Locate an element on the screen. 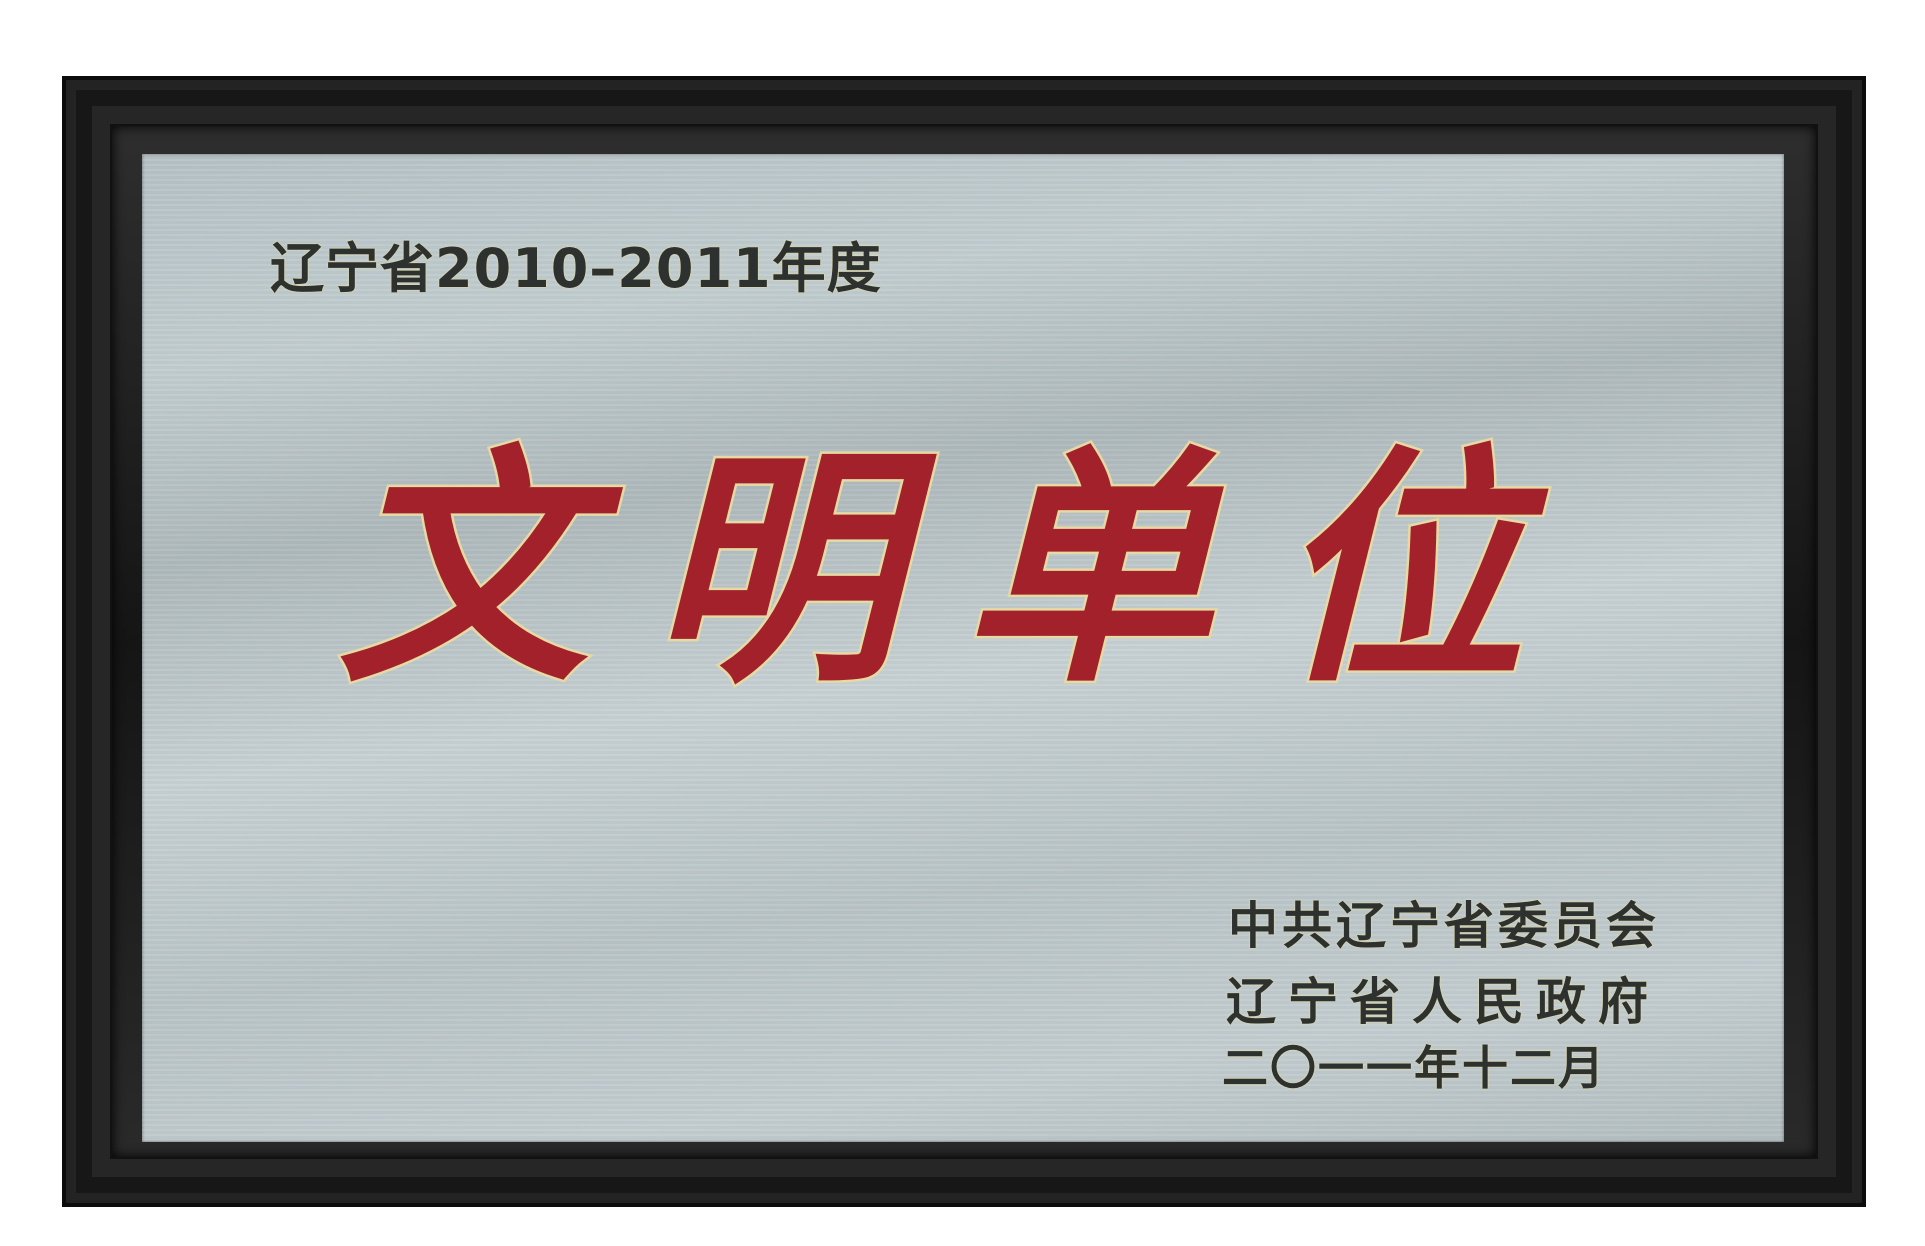 The image size is (1925, 1246). issuer-government: 辽宁省人民政府 is located at coordinates (1443, 1002).